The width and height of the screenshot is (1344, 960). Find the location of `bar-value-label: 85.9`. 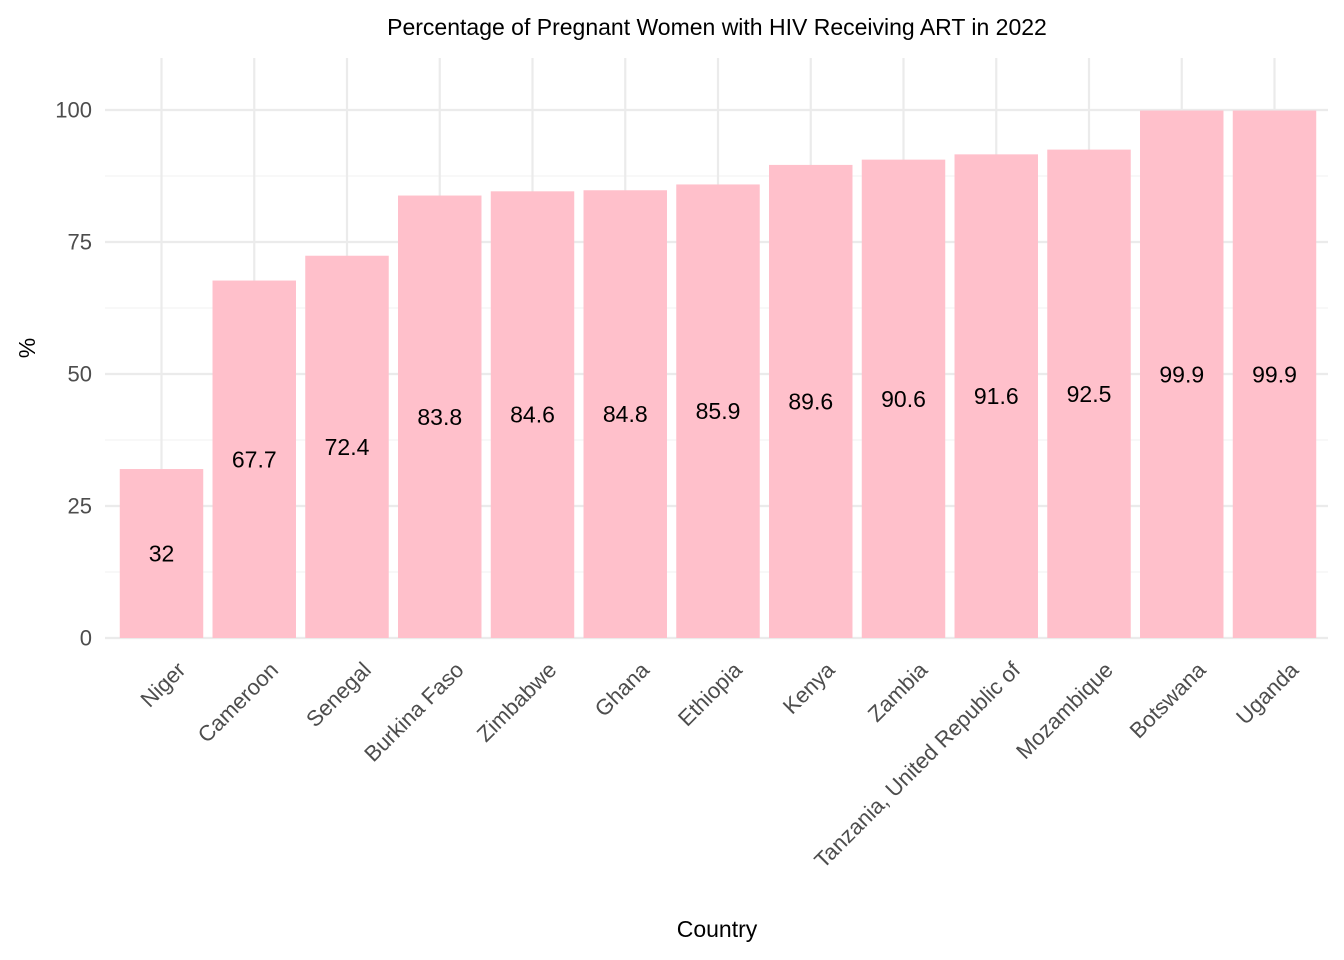

bar-value-label: 85.9 is located at coordinates (718, 411).